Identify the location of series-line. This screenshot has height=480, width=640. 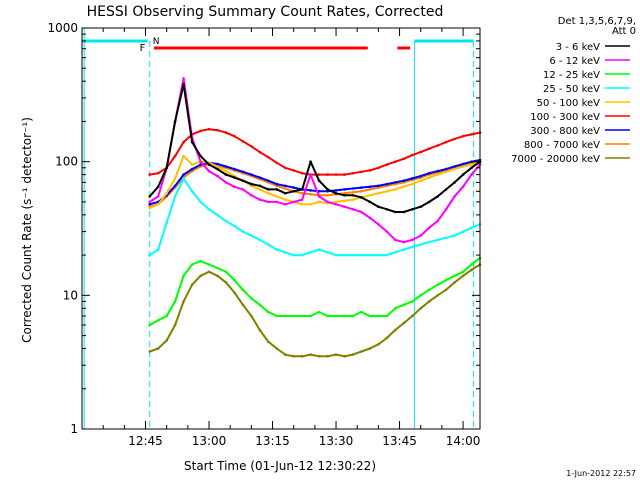
(315, 310).